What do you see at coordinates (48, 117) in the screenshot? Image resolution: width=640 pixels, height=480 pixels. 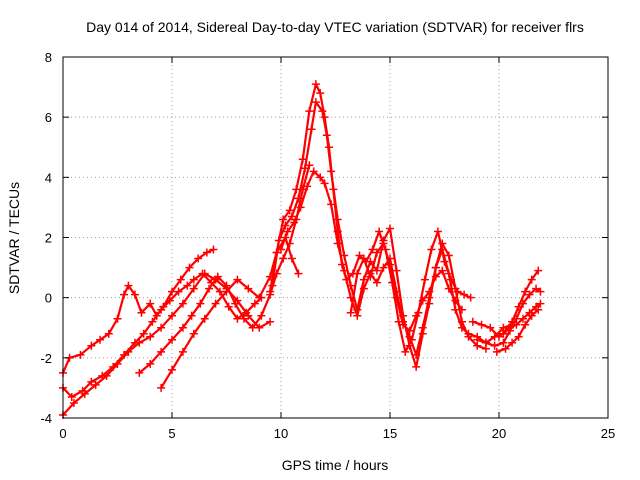 I see `y-tick-label: 6` at bounding box center [48, 117].